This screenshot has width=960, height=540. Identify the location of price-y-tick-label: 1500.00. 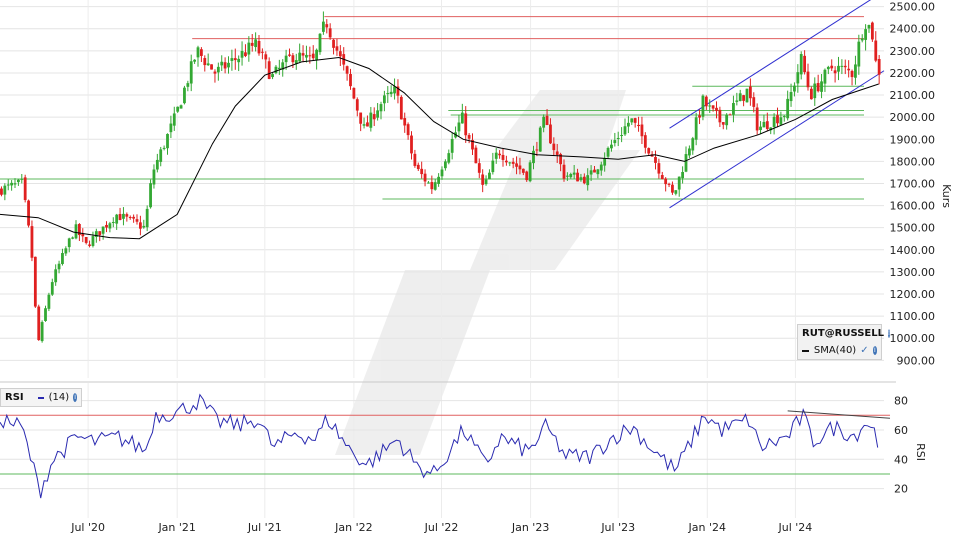
(913, 228).